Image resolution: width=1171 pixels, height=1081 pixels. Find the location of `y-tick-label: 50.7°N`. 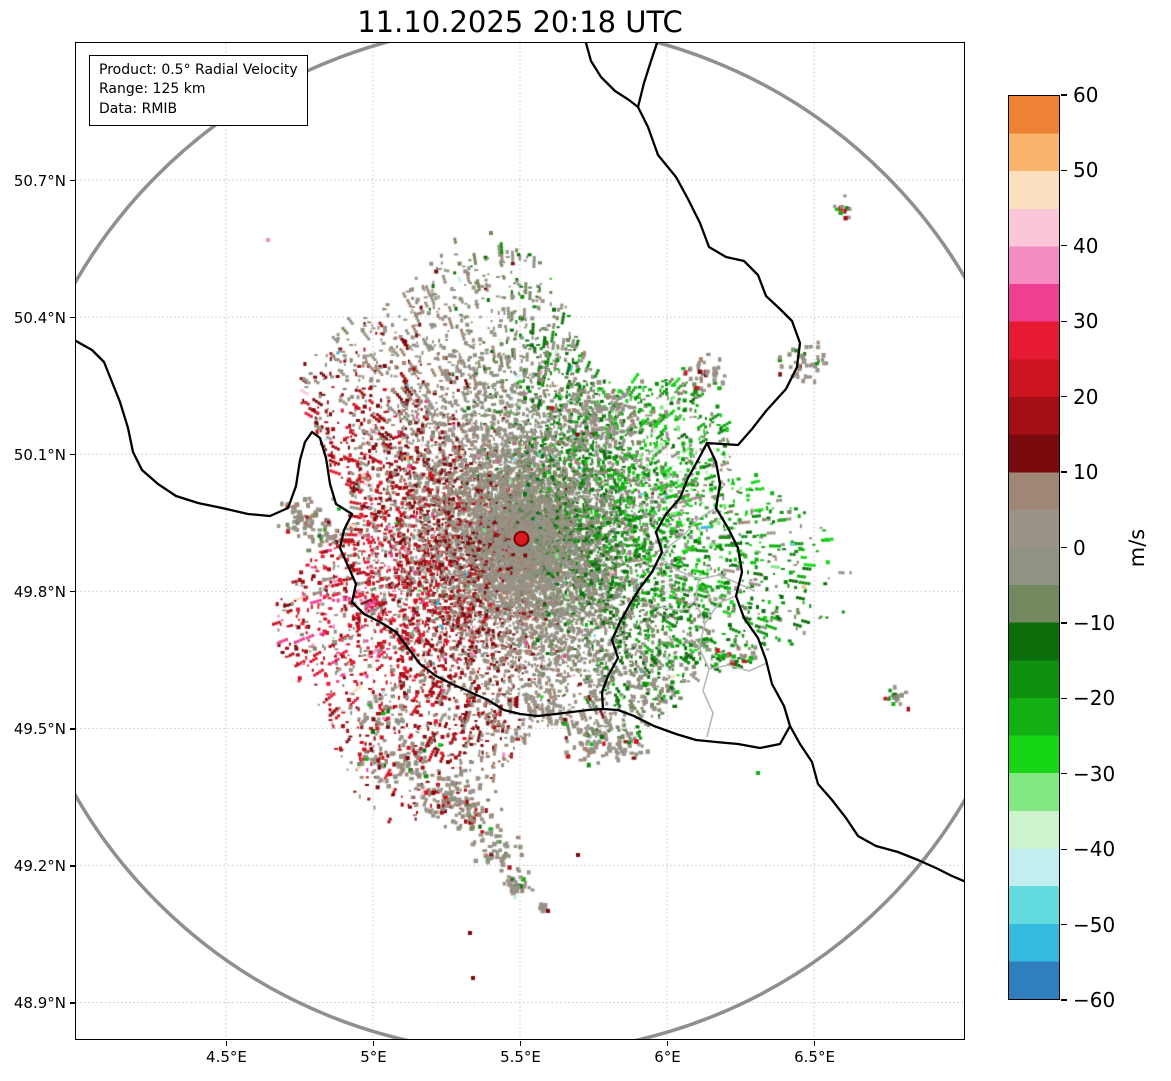

y-tick-label: 50.7°N is located at coordinates (39, 180).